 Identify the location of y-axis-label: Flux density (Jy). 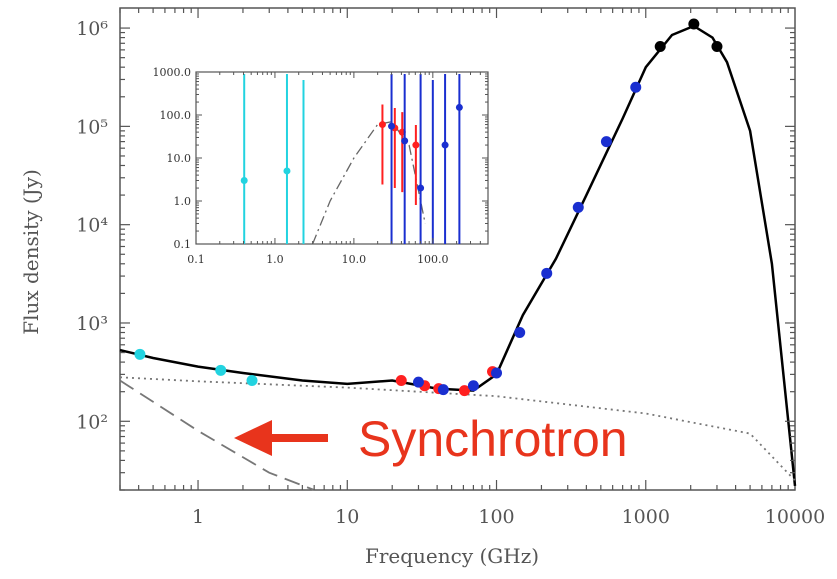
(31, 252).